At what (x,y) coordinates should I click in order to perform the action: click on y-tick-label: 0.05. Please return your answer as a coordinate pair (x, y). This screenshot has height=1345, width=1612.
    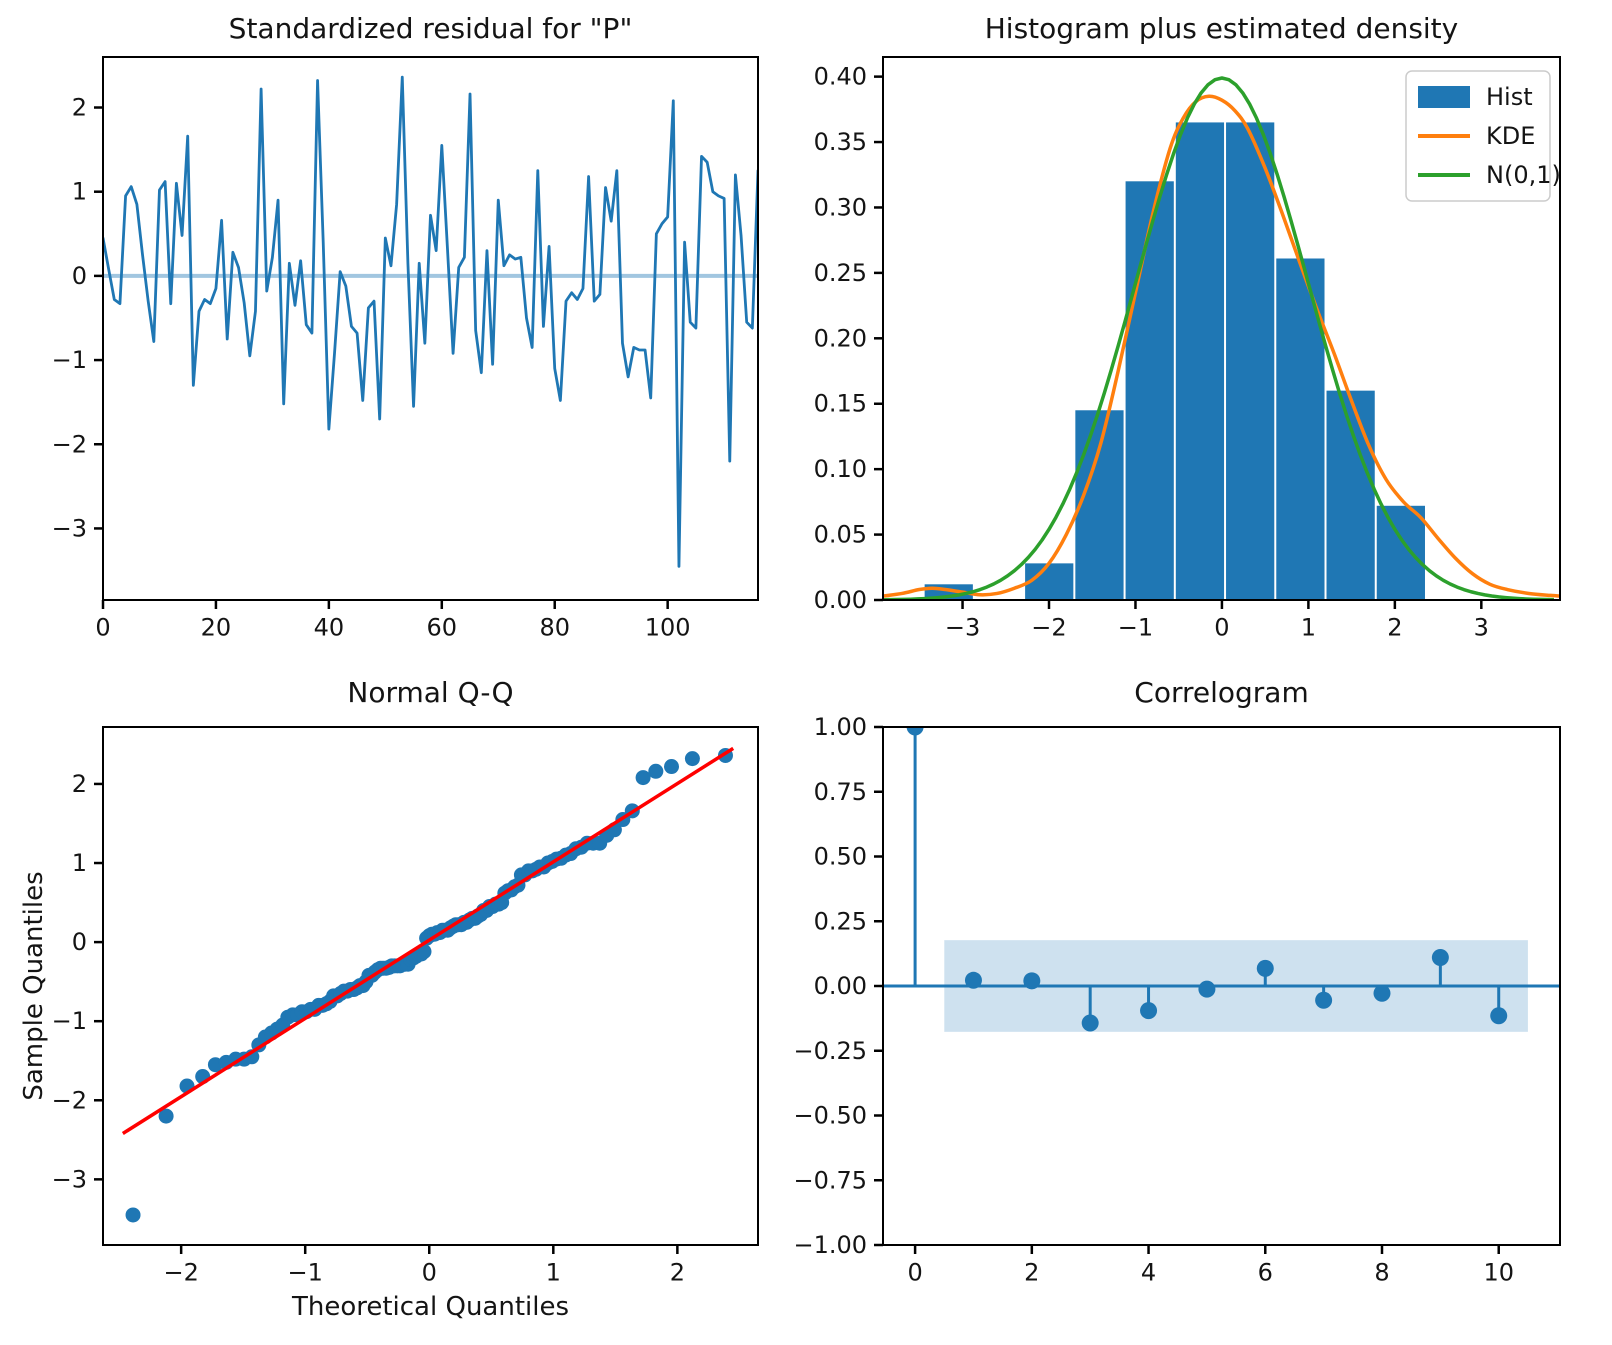
    Looking at the image, I should click on (840, 535).